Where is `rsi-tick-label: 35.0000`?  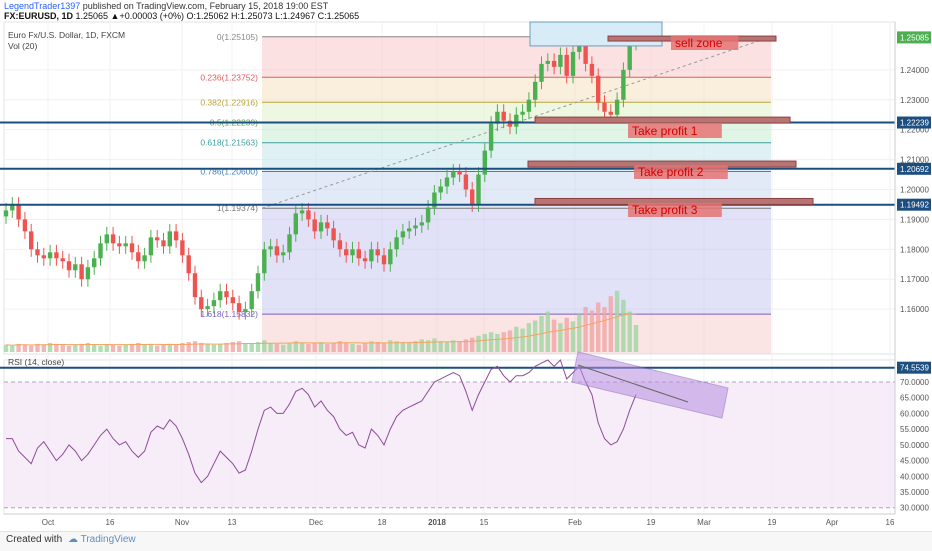 rsi-tick-label: 35.0000 is located at coordinates (914, 492).